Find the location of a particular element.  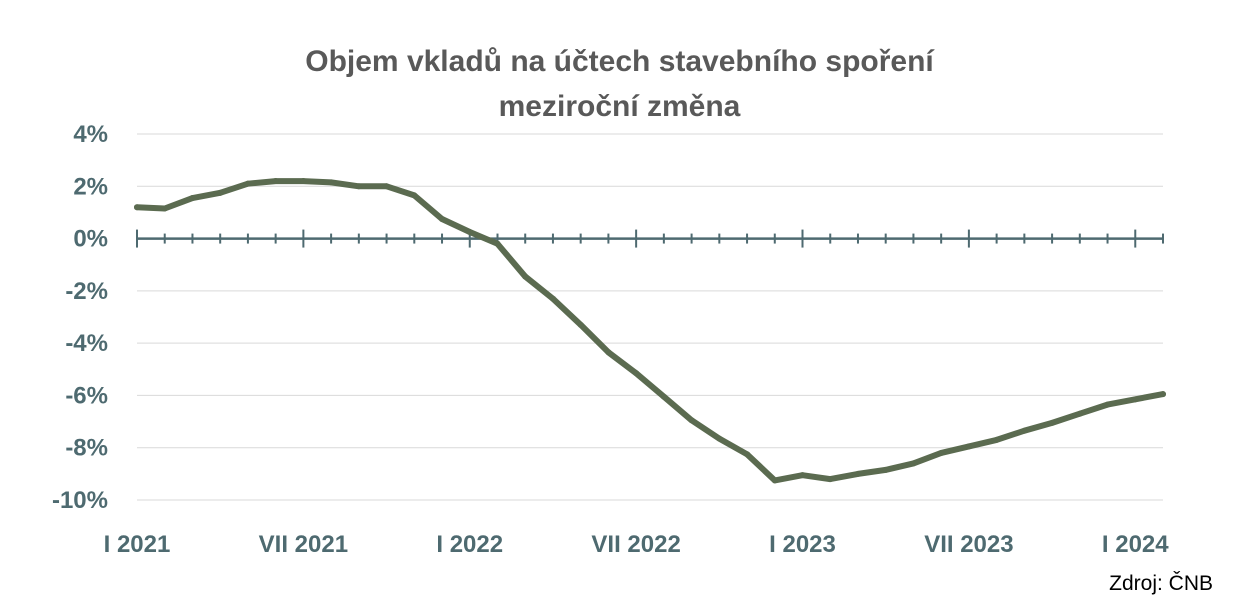

x-tick-label: I 2021 is located at coordinates (137, 544).